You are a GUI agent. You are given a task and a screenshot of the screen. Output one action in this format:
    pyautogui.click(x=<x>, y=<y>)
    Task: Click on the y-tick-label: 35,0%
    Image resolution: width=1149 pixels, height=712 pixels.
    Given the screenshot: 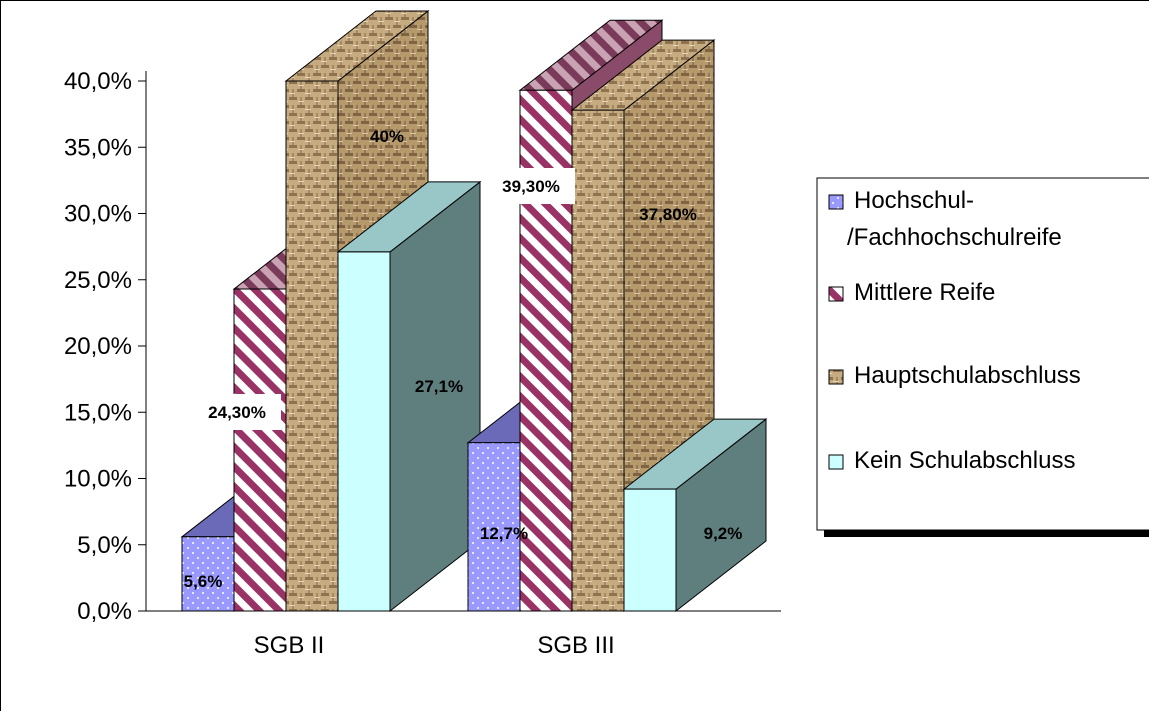 What is the action you would take?
    pyautogui.click(x=98, y=147)
    